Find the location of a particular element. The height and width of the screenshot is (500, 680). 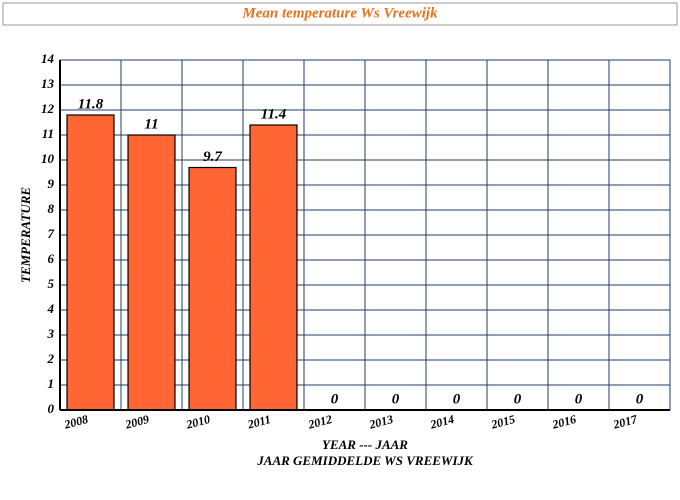

x-tick-label: 2015 is located at coordinates (503, 422).